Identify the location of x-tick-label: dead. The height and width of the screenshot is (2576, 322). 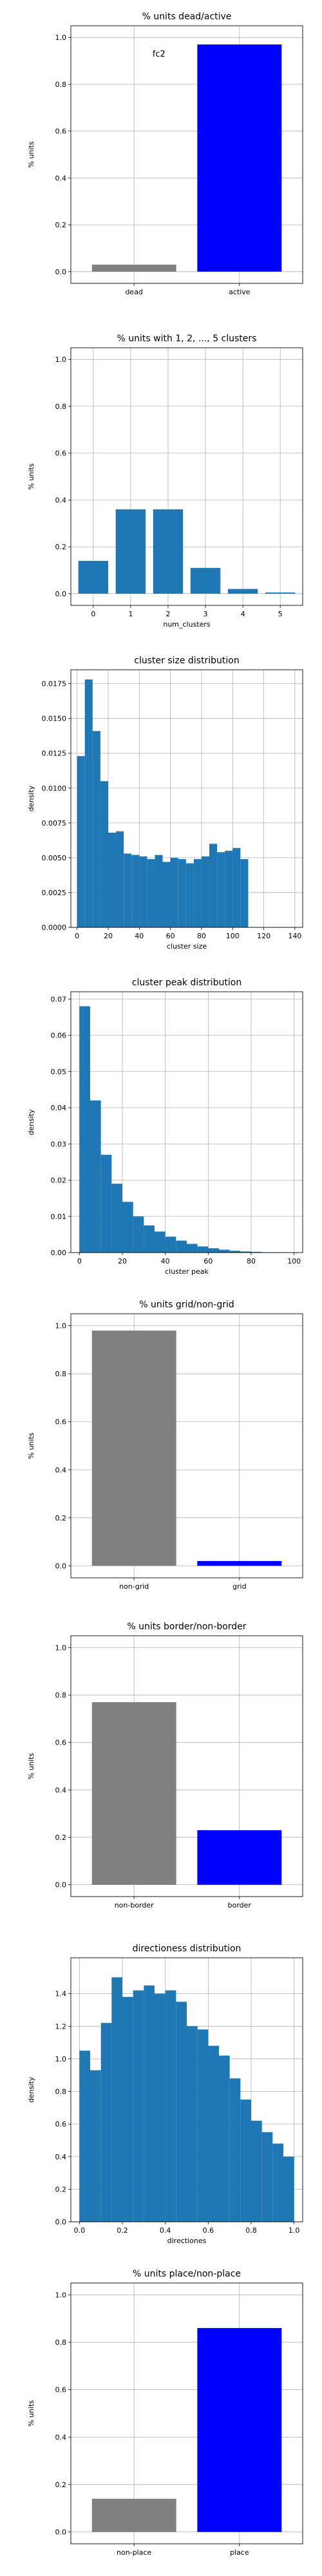
(133, 292).